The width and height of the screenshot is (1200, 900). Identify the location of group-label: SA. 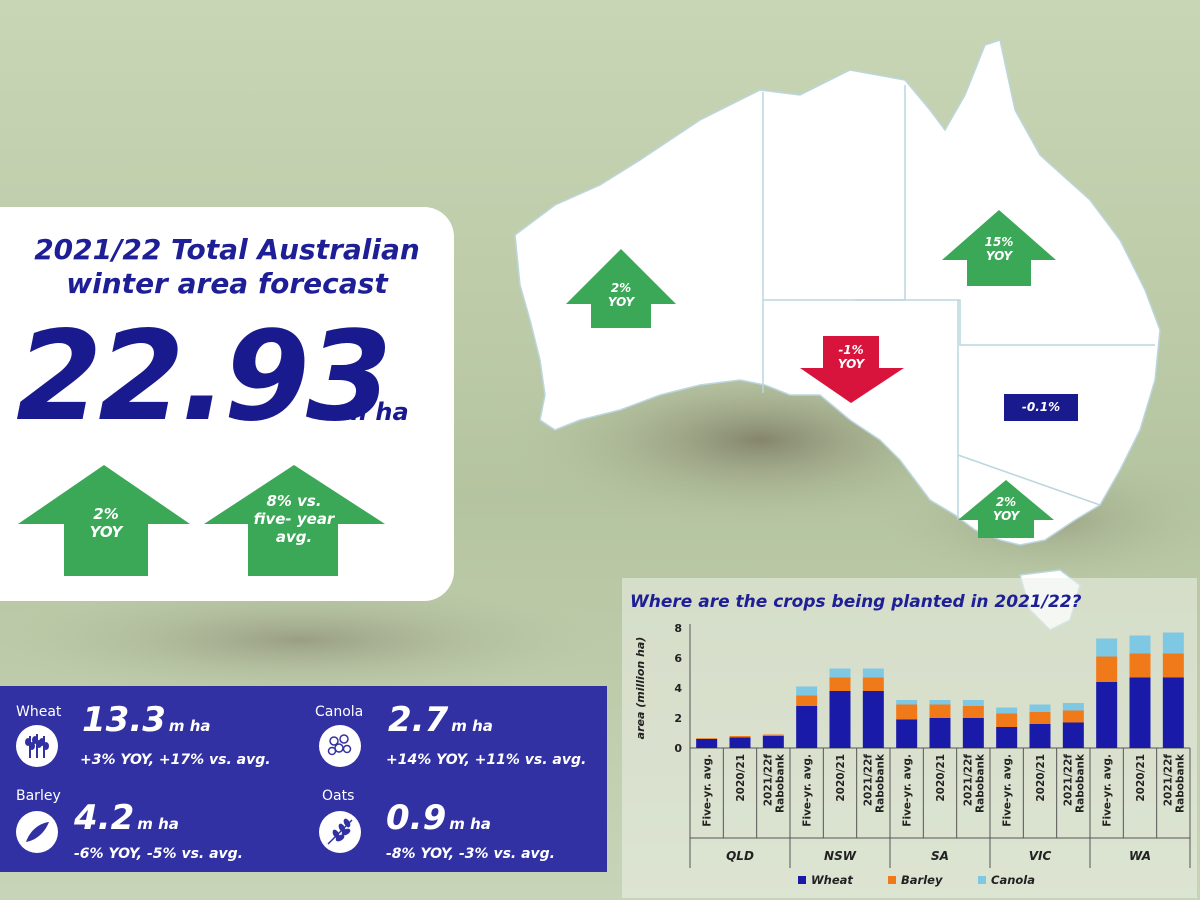
(940, 856).